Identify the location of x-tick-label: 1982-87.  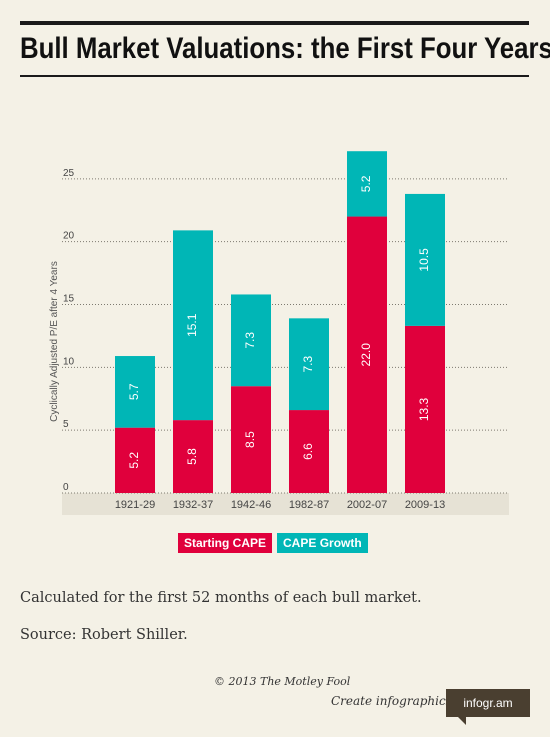
(309, 505).